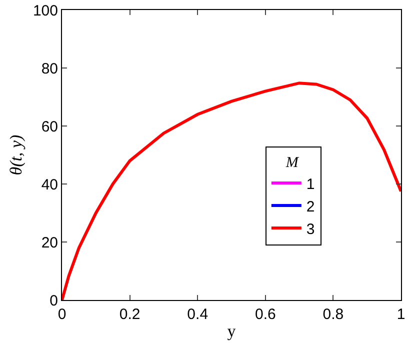  Describe the element at coordinates (333, 314) in the screenshot. I see `x-tick-label: 0.8` at that location.